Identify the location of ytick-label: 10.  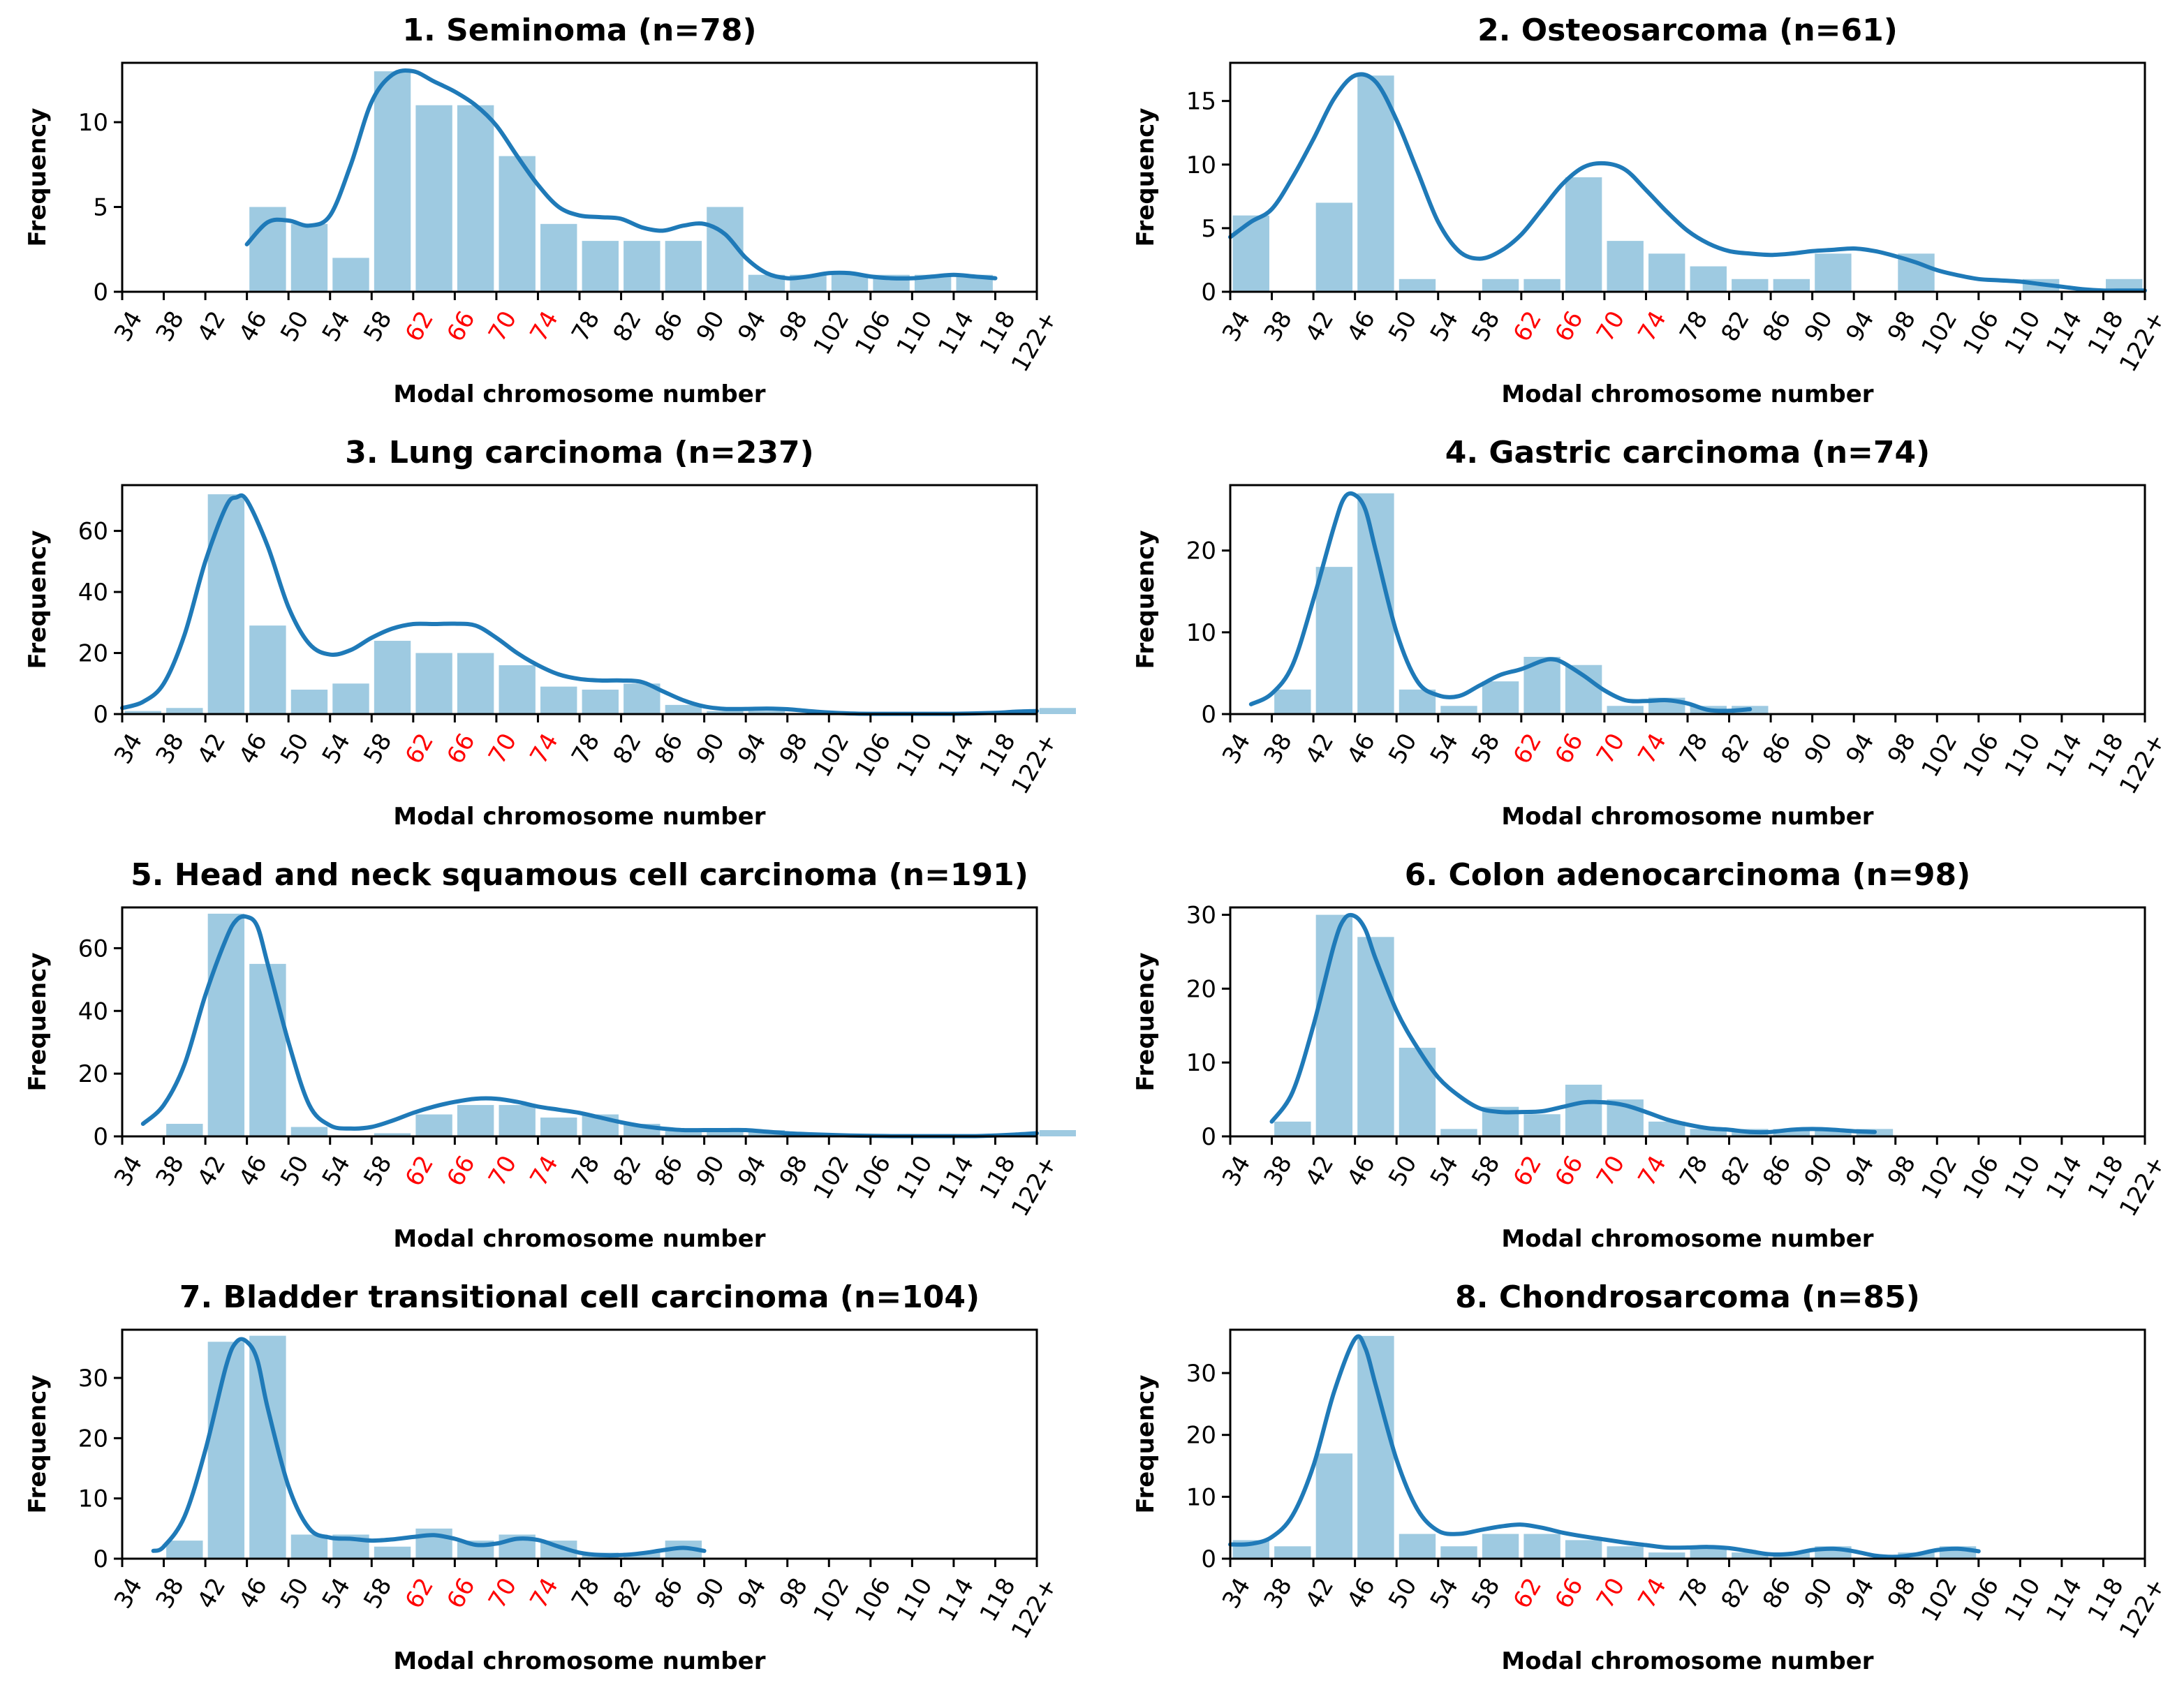
(1201, 633).